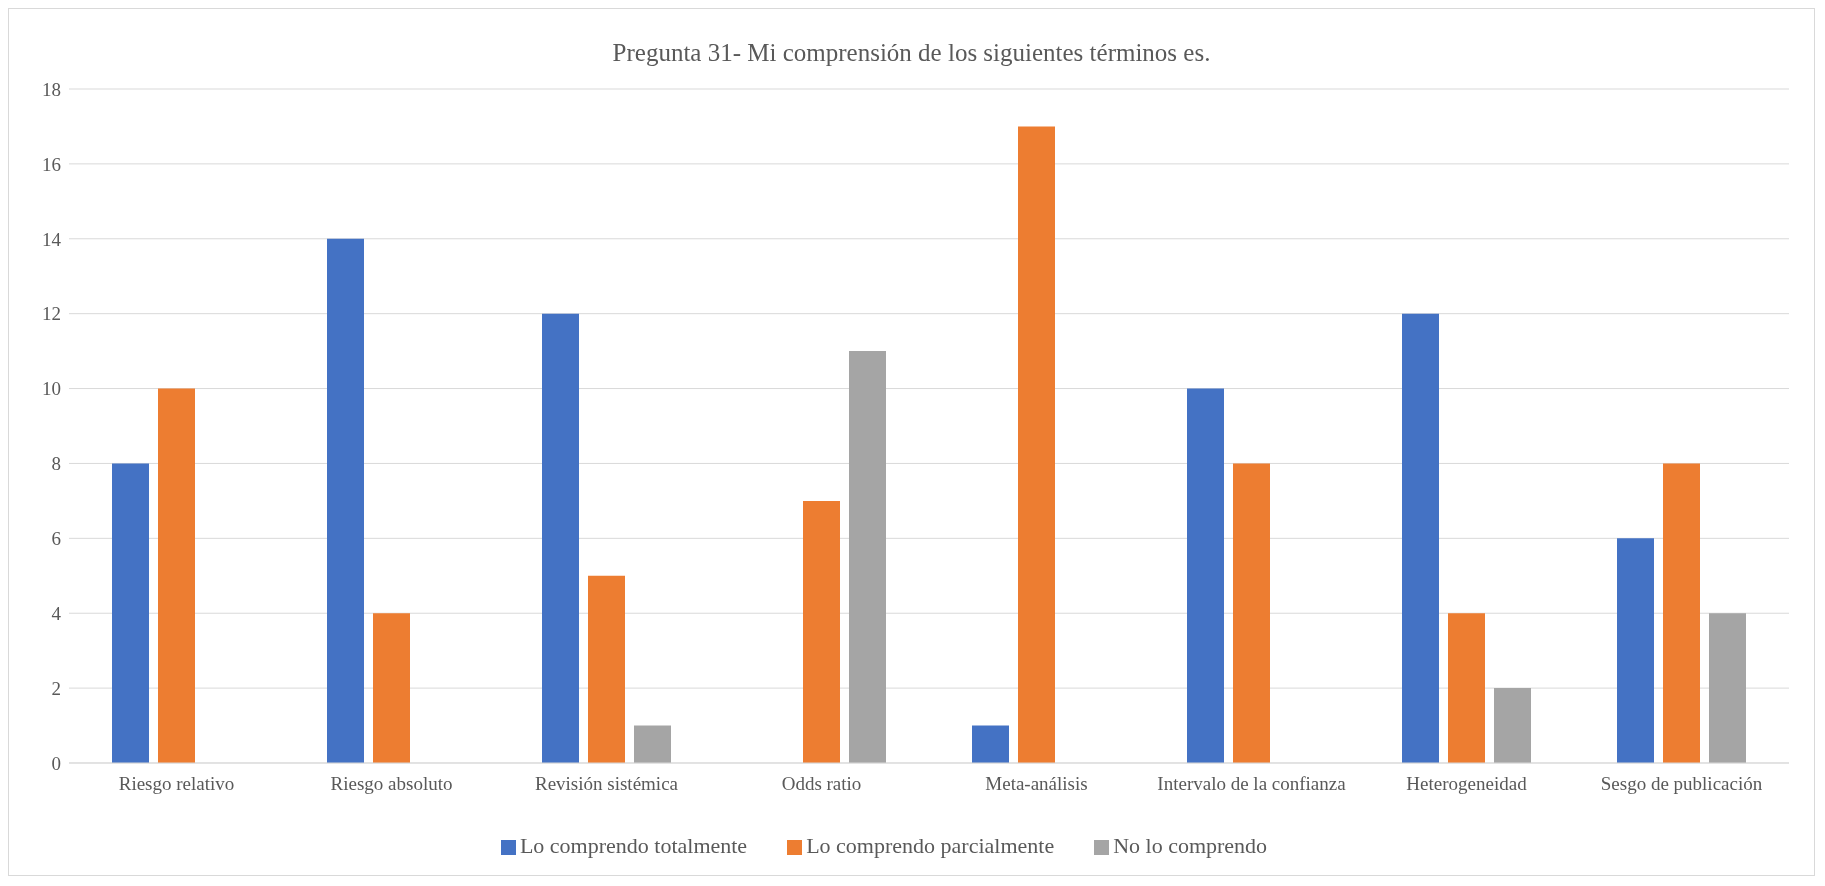 Image resolution: width=1825 pixels, height=886 pixels. What do you see at coordinates (176, 784) in the screenshot?
I see `x-tick-label: Riesgo relativo` at bounding box center [176, 784].